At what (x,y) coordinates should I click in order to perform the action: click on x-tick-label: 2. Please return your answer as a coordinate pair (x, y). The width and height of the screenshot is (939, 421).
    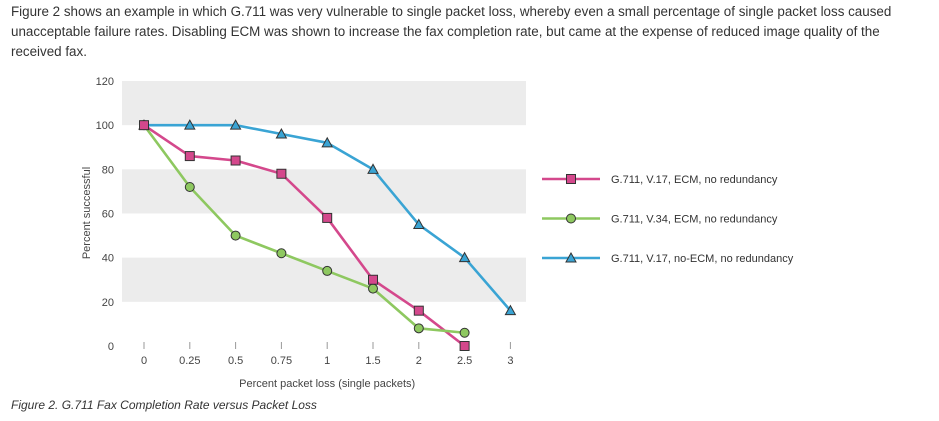
    Looking at the image, I should click on (419, 361).